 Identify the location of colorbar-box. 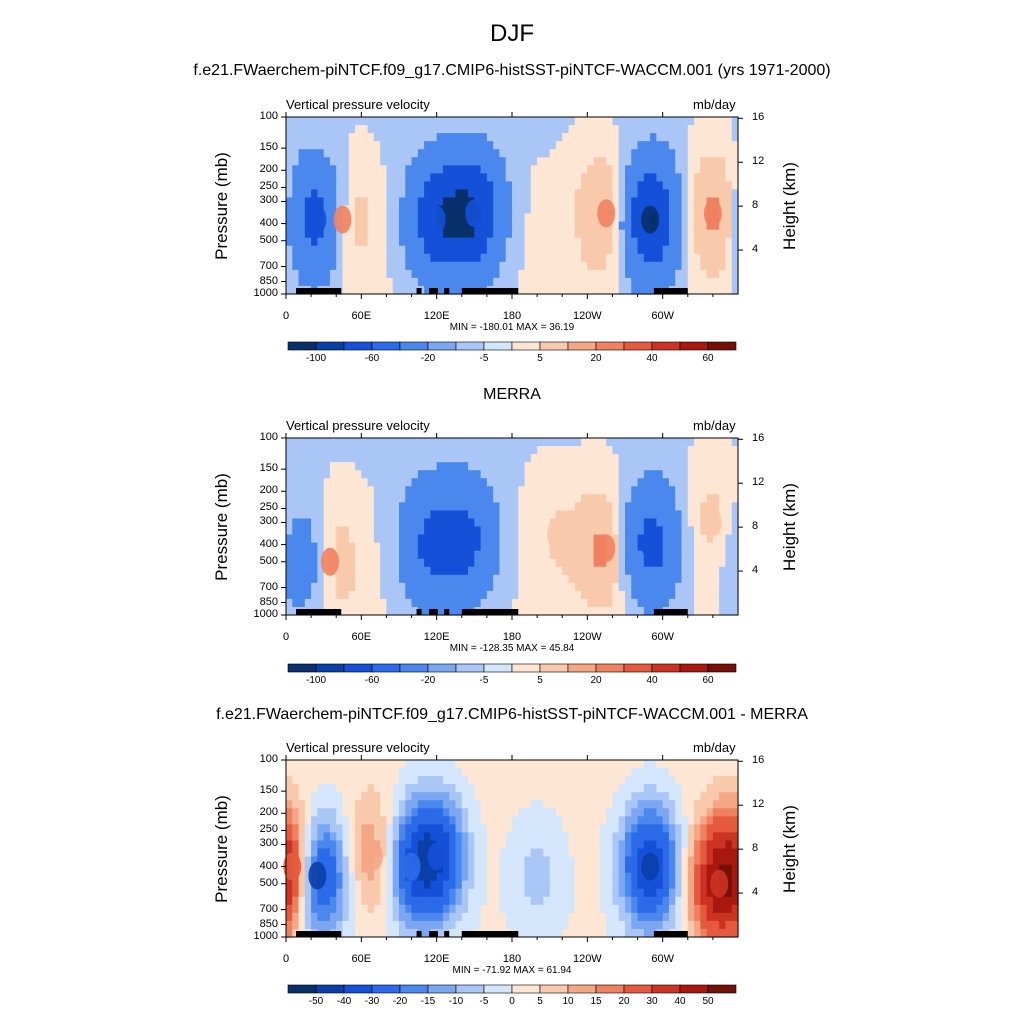
(330, 346).